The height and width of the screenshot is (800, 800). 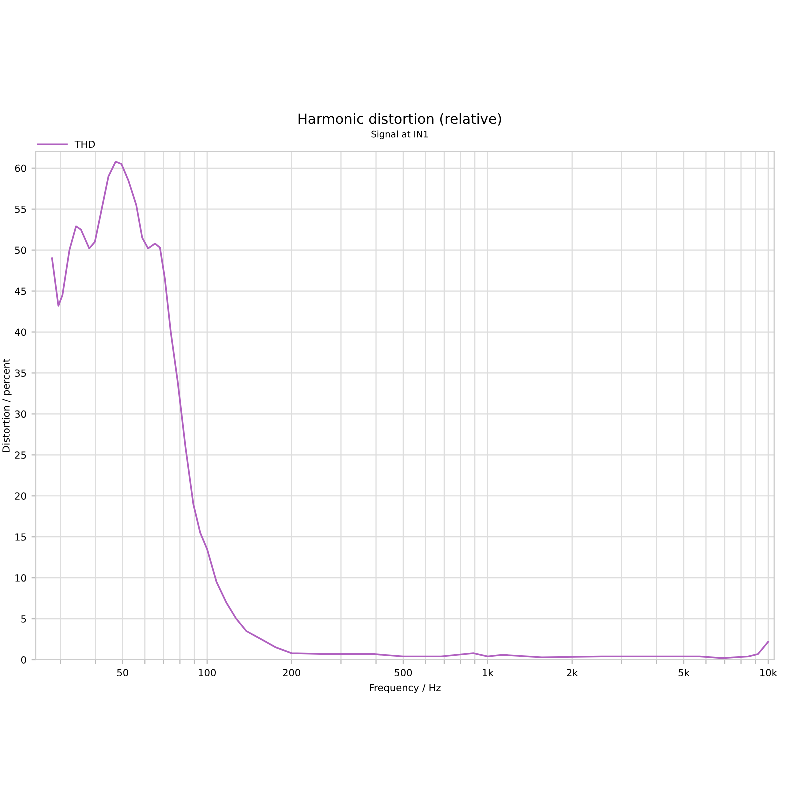 I want to click on y-tick-label: 5, so click(x=24, y=619).